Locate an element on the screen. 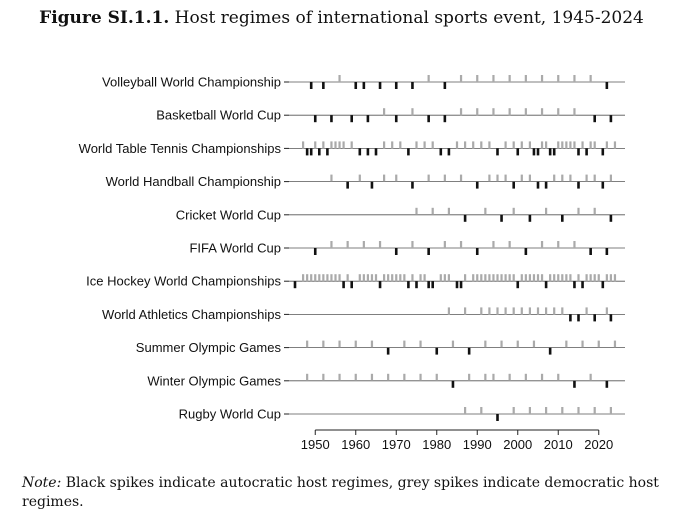 This screenshot has width=683, height=529. x-tick-label: 2020 is located at coordinates (598, 444).